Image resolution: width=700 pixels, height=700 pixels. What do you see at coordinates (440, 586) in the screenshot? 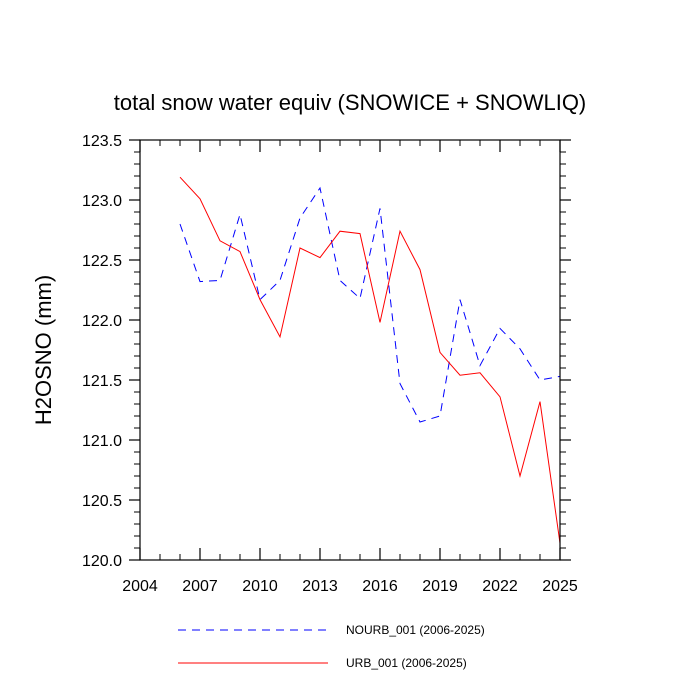
I see `x-tick-label: 2019` at bounding box center [440, 586].